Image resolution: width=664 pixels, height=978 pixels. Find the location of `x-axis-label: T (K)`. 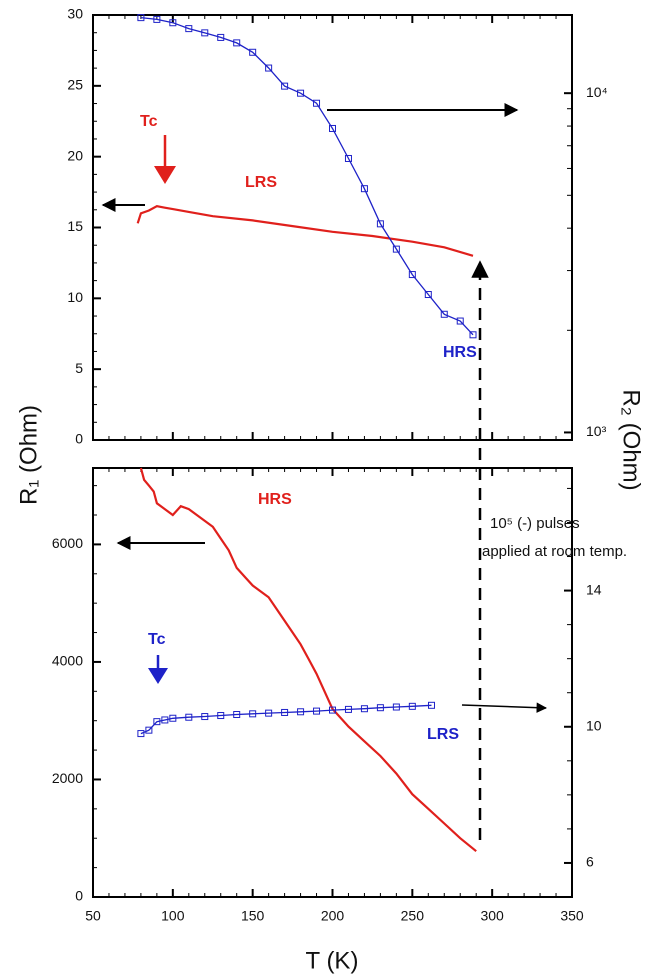

x-axis-label: T (K) is located at coordinates (332, 960).